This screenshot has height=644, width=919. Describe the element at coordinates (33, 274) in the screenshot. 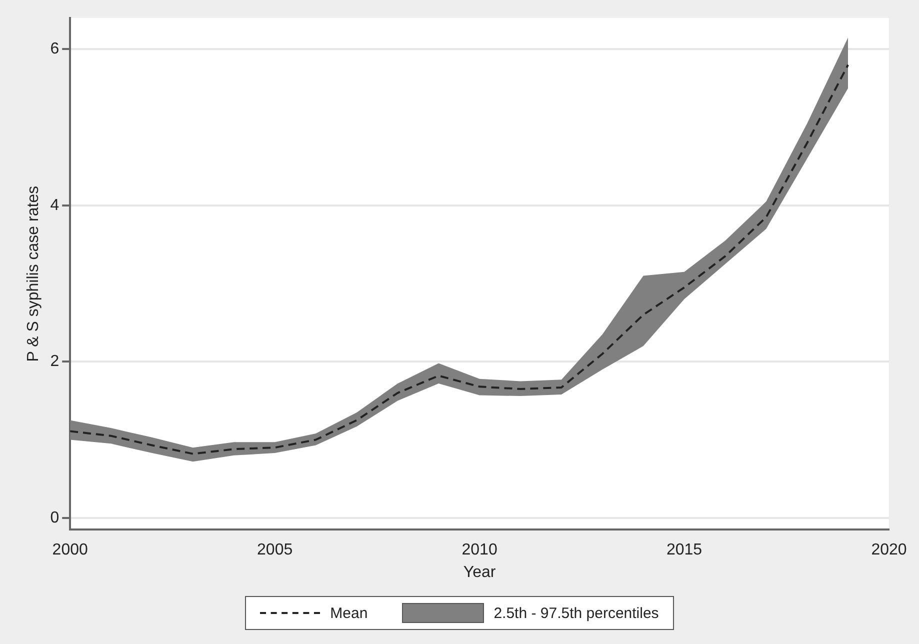

I see `y-axis-title: P & S syphilis case rates` at that location.